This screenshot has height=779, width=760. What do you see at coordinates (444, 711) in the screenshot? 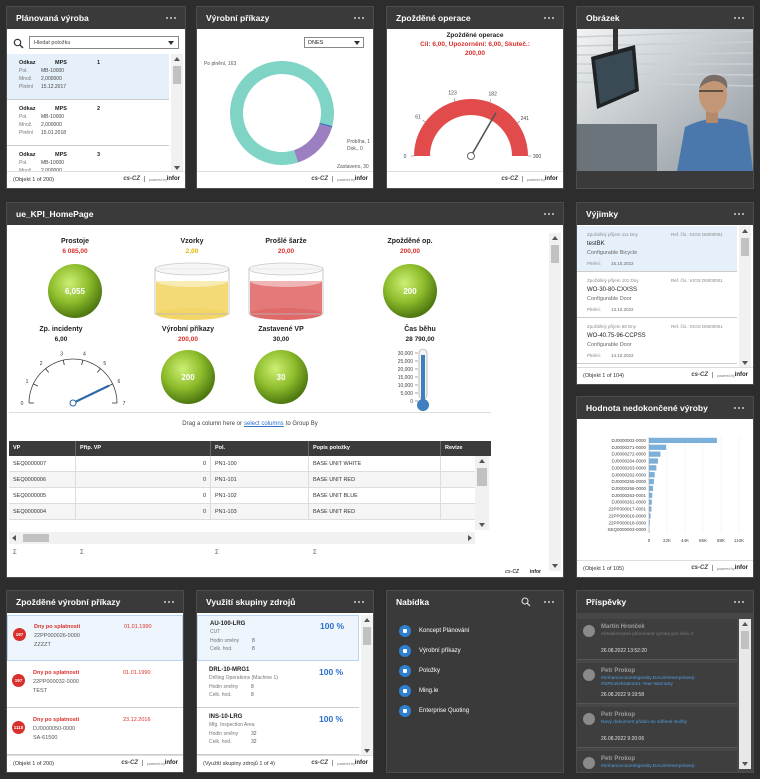
I see `menu-label: Enterprise Quoting` at bounding box center [444, 711].